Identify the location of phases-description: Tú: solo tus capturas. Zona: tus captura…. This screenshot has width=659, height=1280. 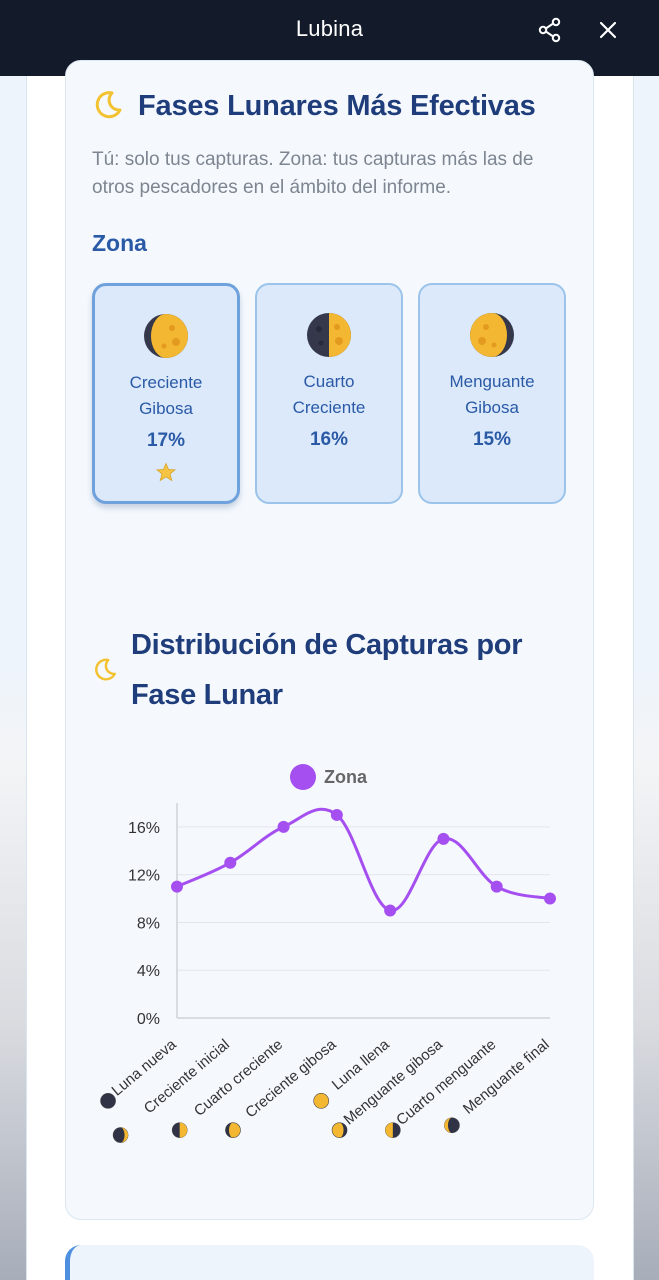
(313, 173).